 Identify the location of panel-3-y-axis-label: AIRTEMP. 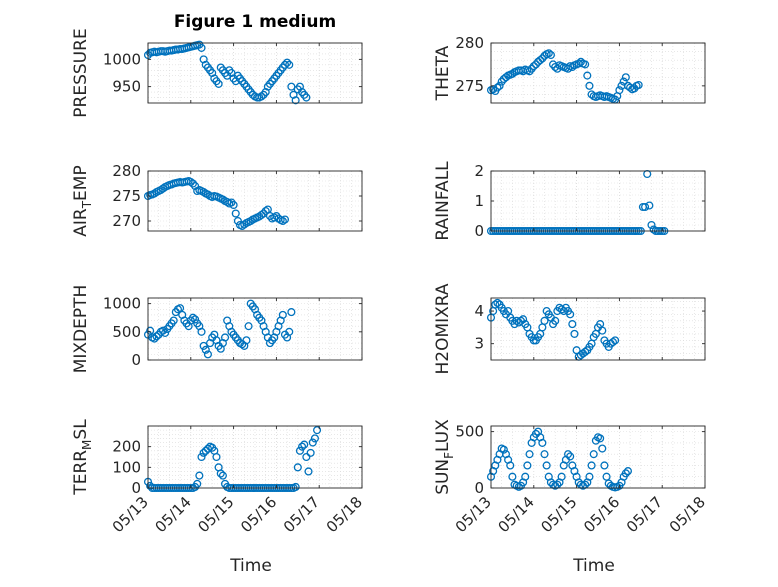
(82, 200).